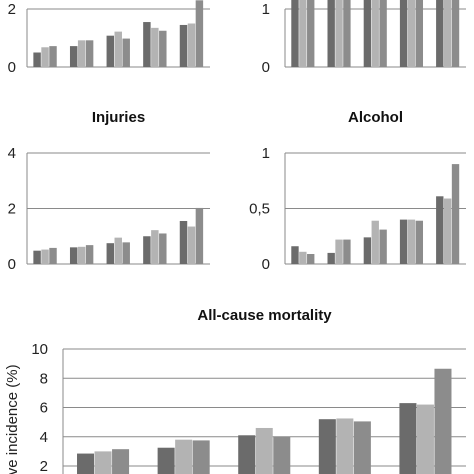  I want to click on y-tick-label: 0,5, so click(259, 209).